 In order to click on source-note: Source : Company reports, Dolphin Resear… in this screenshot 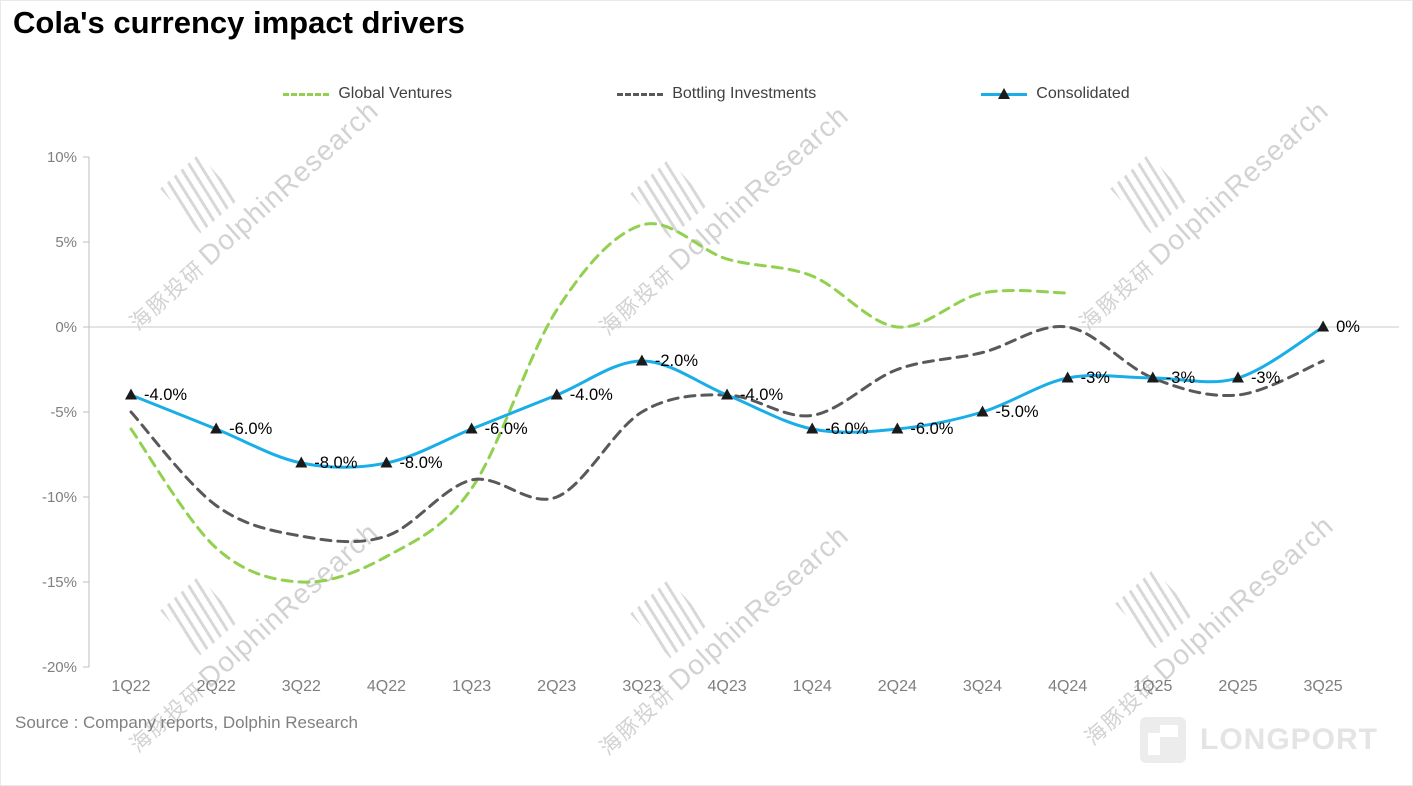, I will do `click(186, 722)`.